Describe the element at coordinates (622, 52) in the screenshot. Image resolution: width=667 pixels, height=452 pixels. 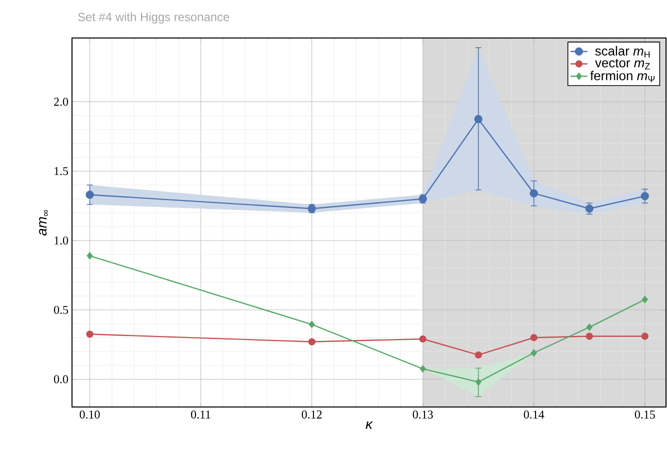
I see `legend-label: scalar m$_{H}$` at that location.